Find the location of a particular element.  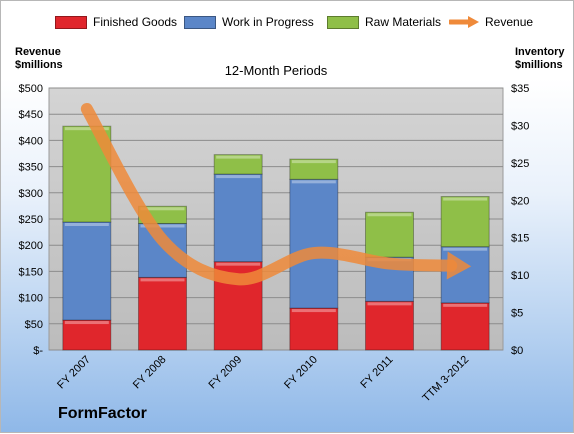

right-axis-ticks: $0 $5 $10 $15 $20 $25 $30 $35 is located at coordinates (520, 220).